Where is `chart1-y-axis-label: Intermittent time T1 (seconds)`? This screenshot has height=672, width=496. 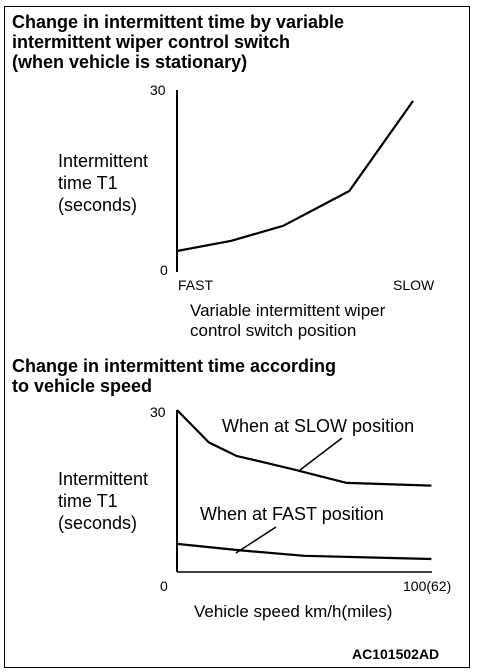 chart1-y-axis-label: Intermittent time T1 (seconds) is located at coordinates (103, 183).